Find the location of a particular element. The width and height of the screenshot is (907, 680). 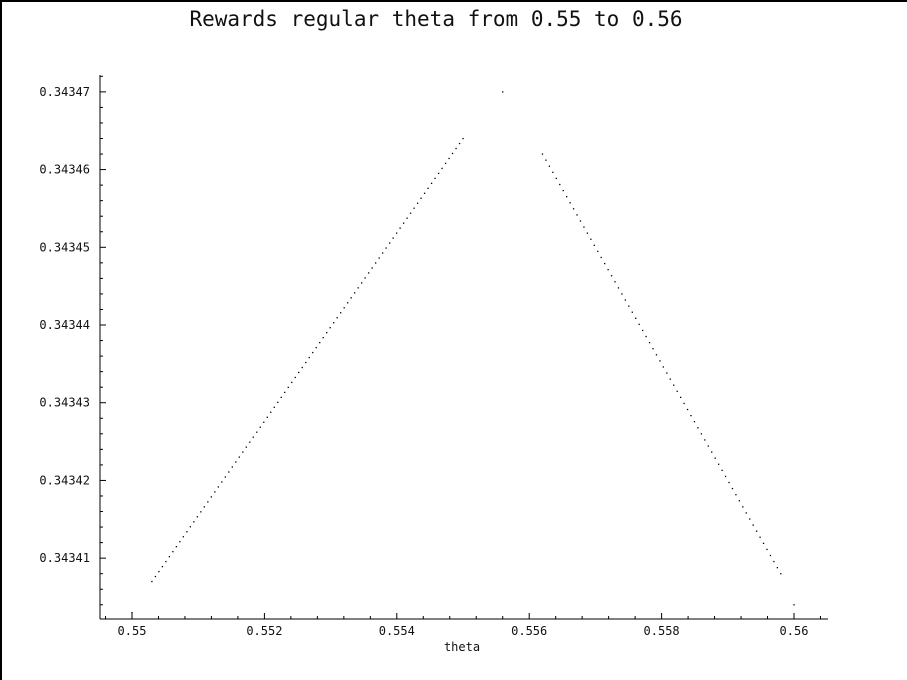

y-tick-label: 0.34346 is located at coordinates (64, 170).